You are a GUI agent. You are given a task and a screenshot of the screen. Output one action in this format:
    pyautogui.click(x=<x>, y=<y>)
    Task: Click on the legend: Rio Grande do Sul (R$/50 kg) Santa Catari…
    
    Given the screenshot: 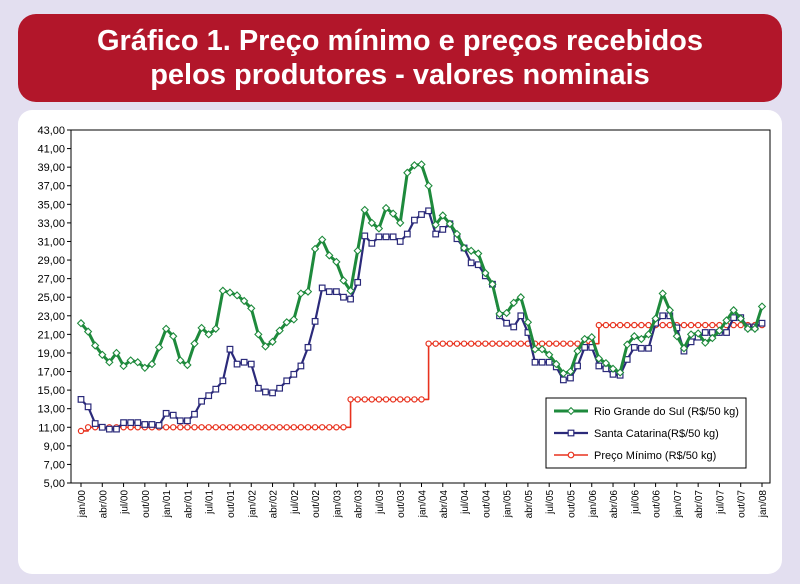 What is the action you would take?
    pyautogui.click(x=646, y=433)
    